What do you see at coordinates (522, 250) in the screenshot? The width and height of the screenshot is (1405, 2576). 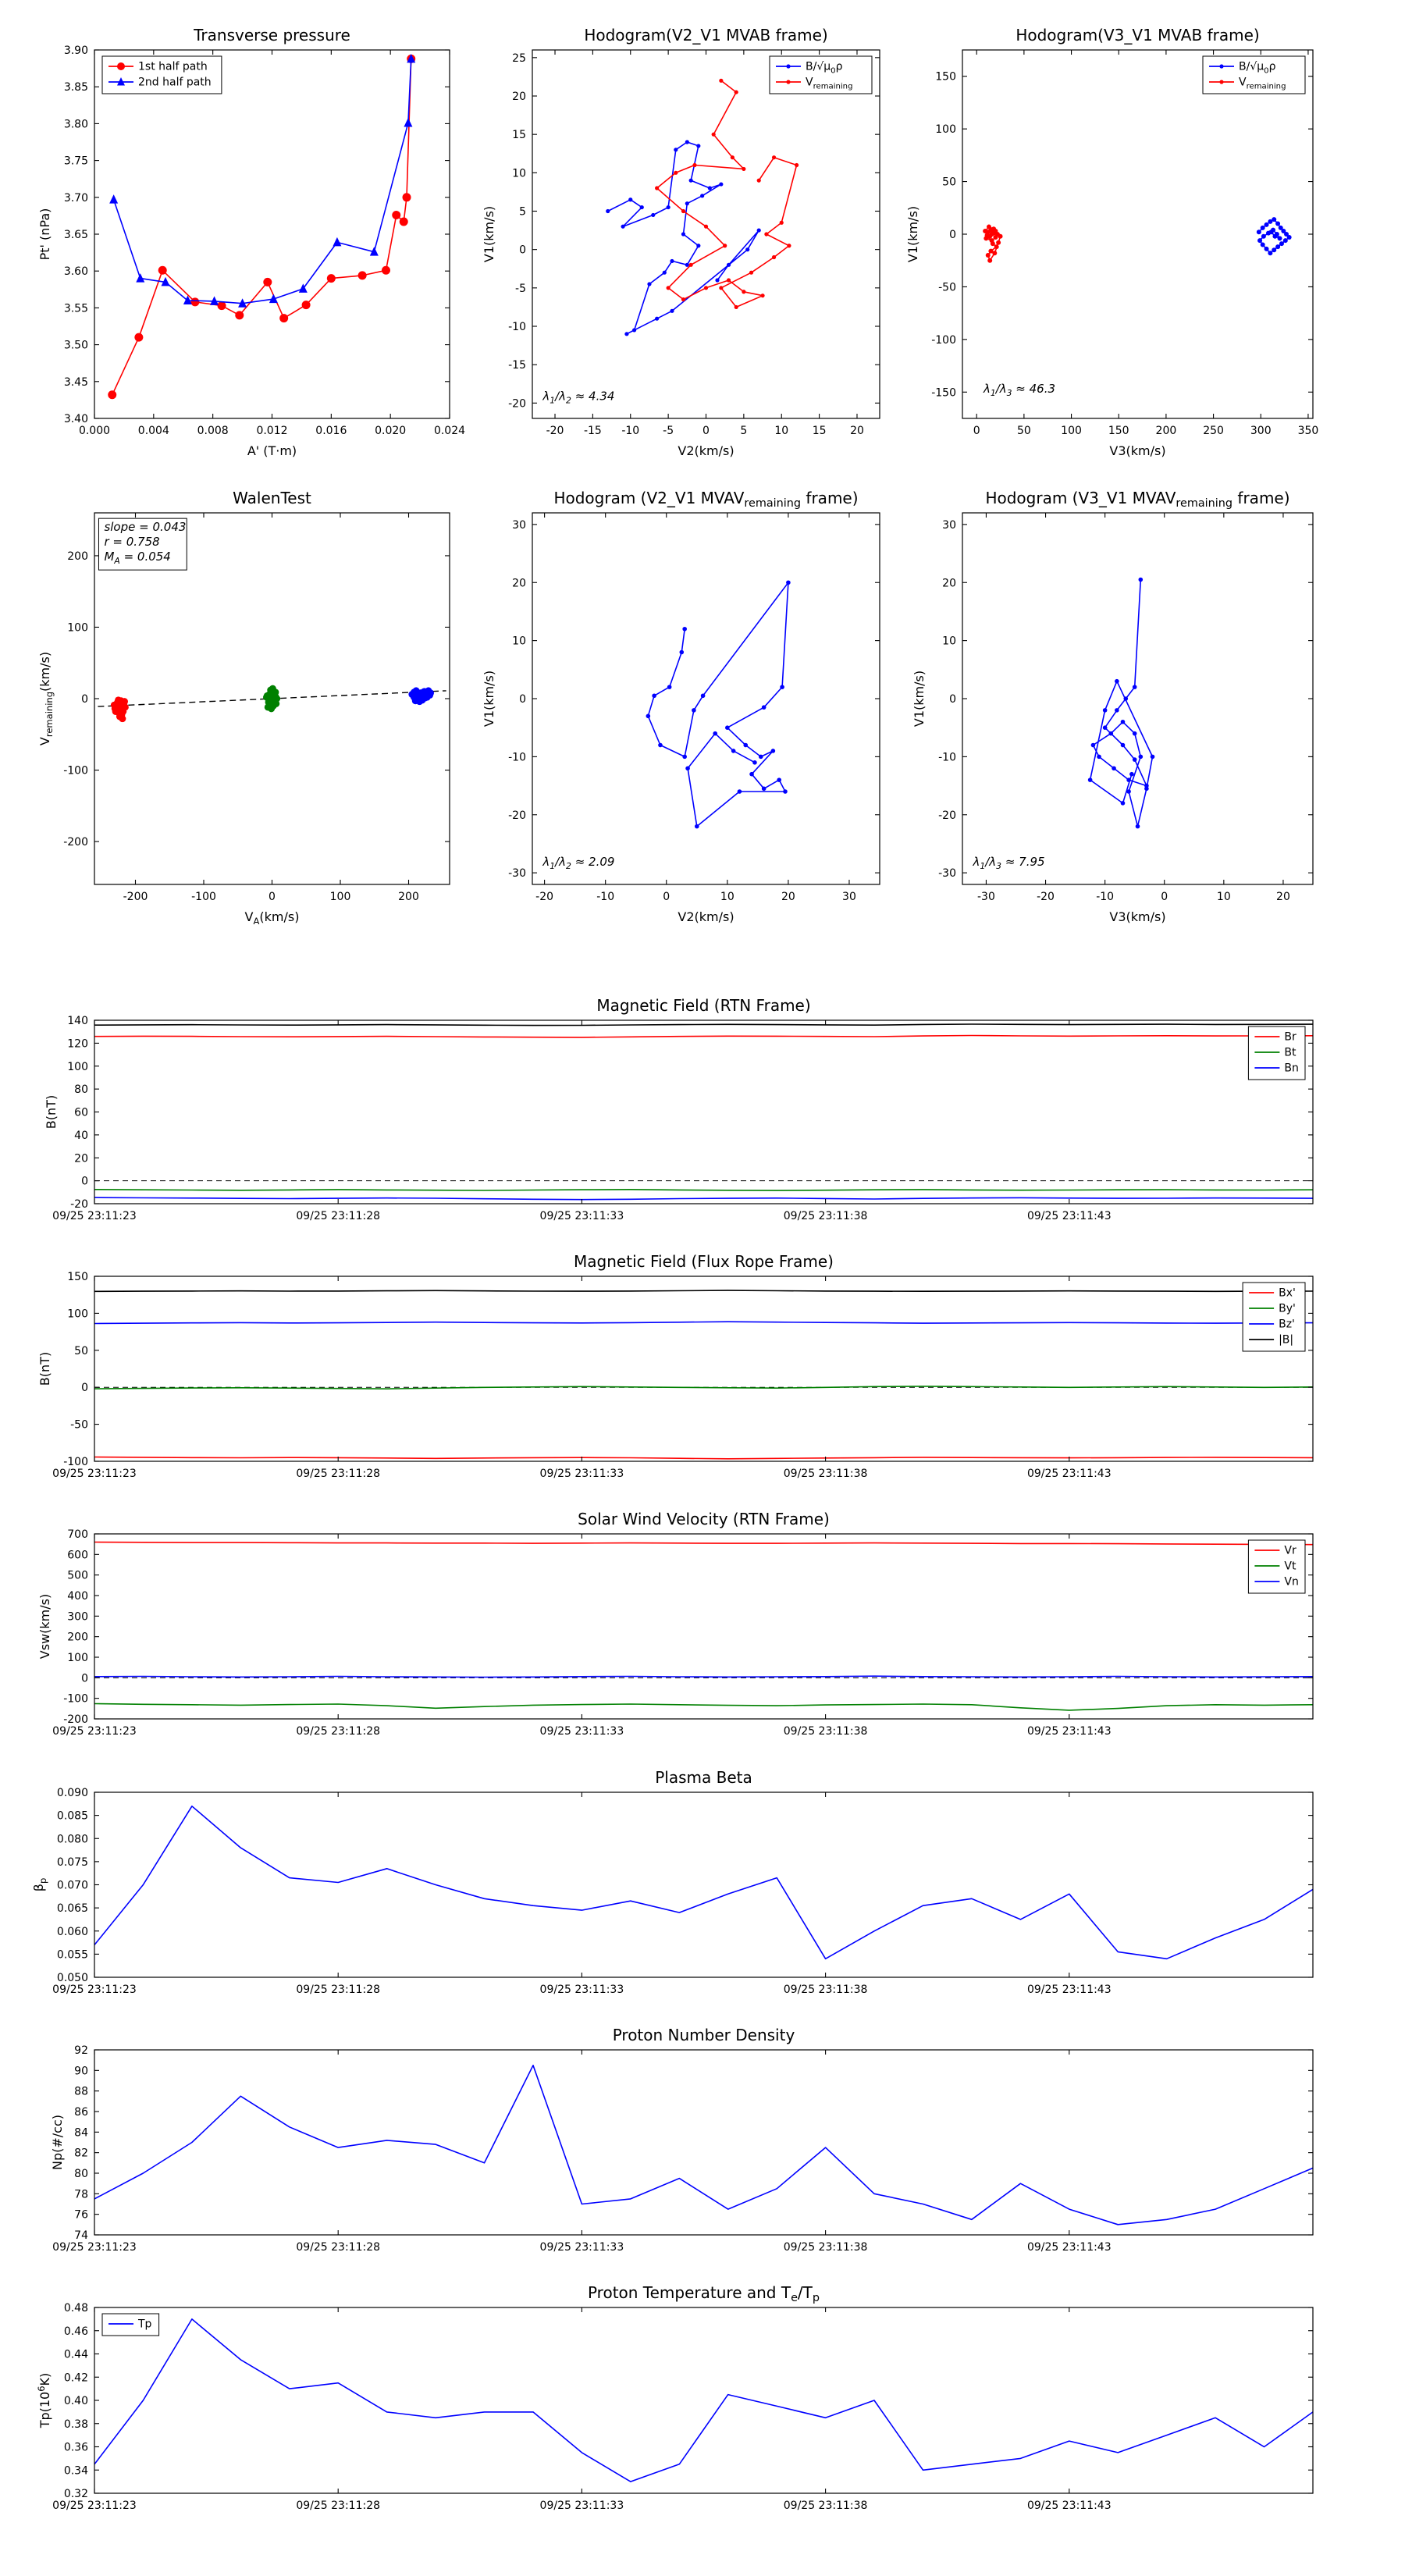 I see `y-tick-label: 0` at bounding box center [522, 250].